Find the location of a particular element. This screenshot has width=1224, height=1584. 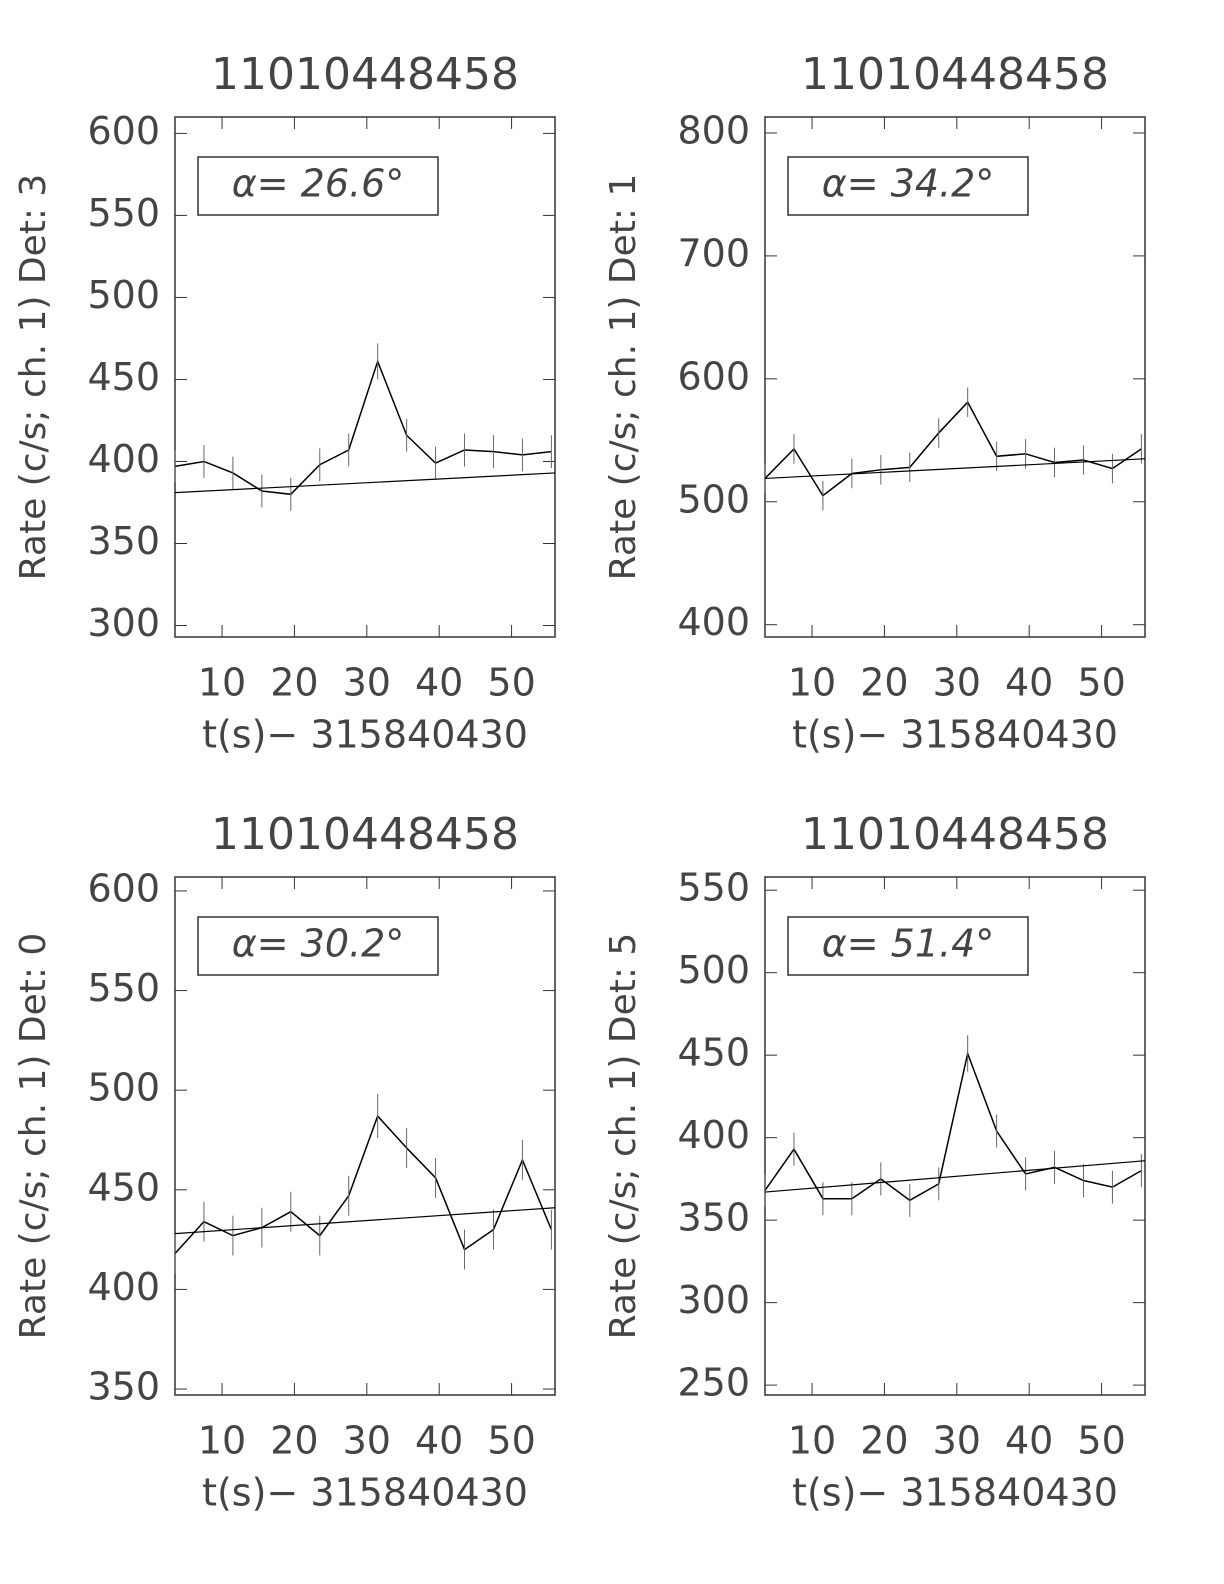

y-tick-label: 800 is located at coordinates (713, 130).